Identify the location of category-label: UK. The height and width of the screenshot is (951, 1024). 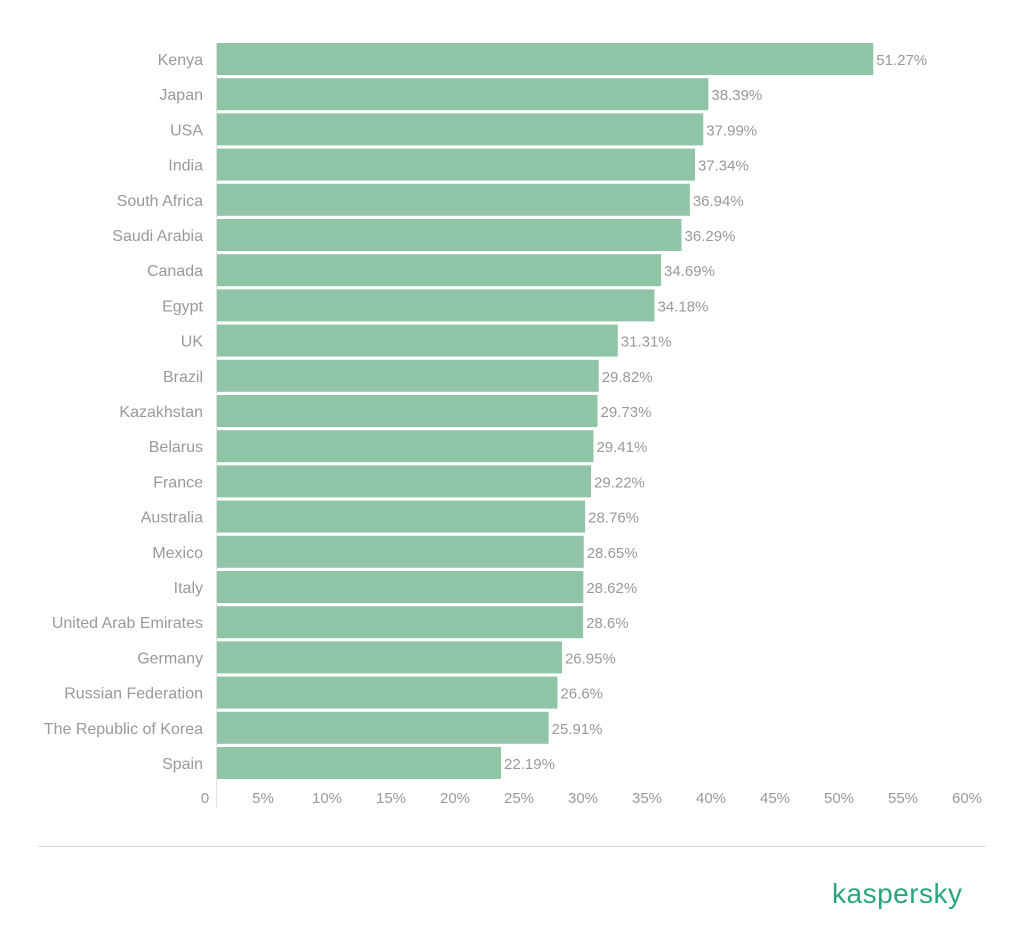
(192, 342).